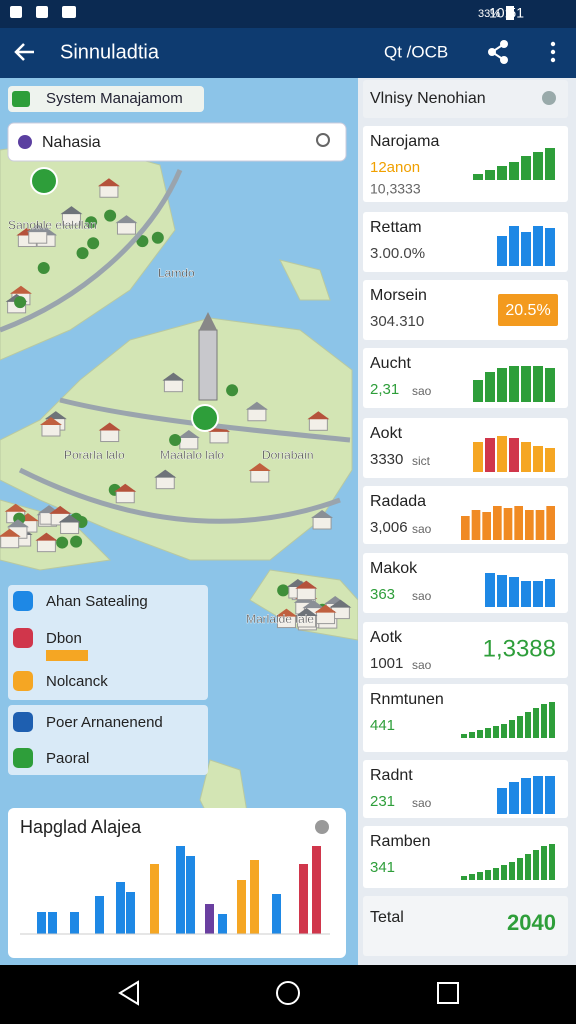 The image size is (576, 1029). What do you see at coordinates (386, 433) in the screenshot?
I see `card-title: Aokt` at bounding box center [386, 433].